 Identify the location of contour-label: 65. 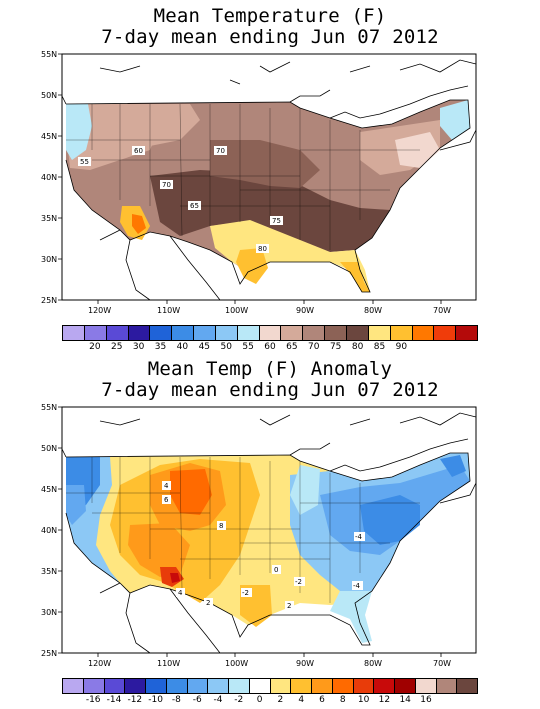
(194, 206).